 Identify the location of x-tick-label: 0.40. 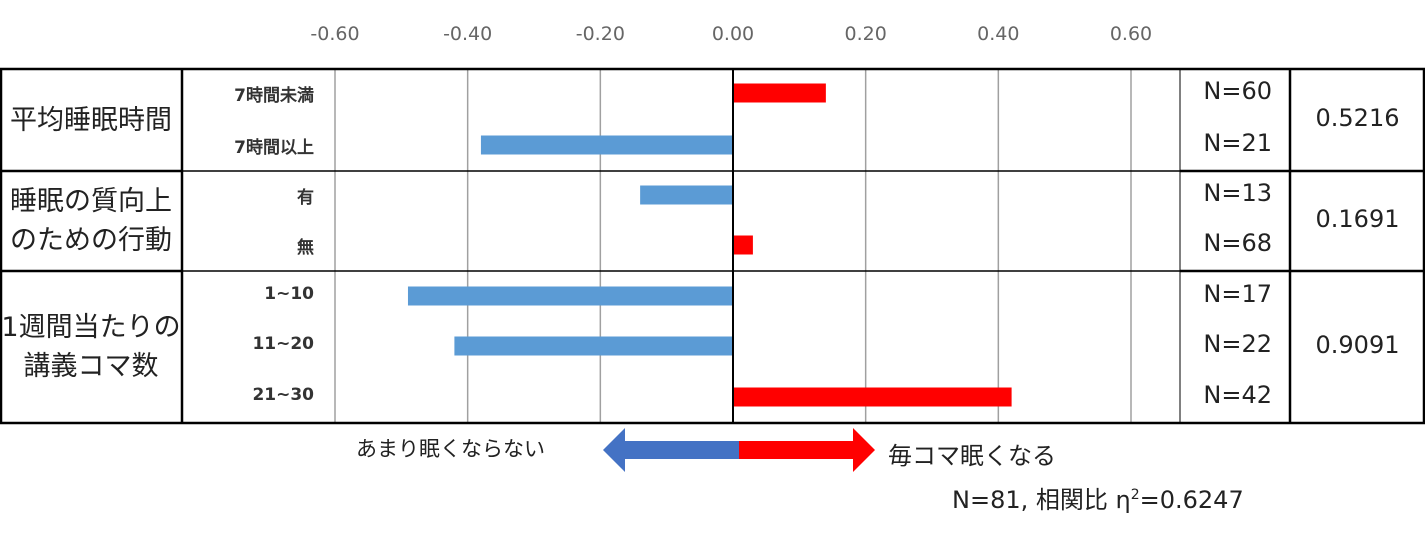
(998, 34).